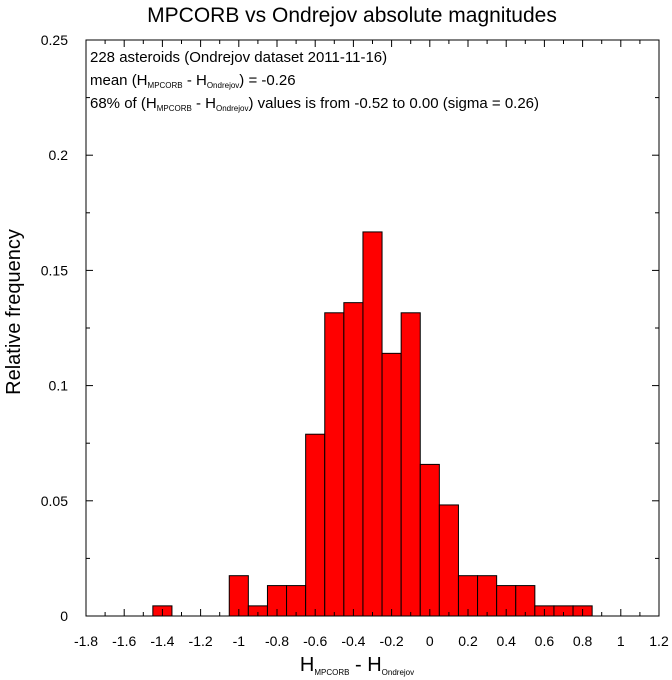 The image size is (672, 680). What do you see at coordinates (506, 641) in the screenshot?
I see `x-tick-label: 0.4` at bounding box center [506, 641].